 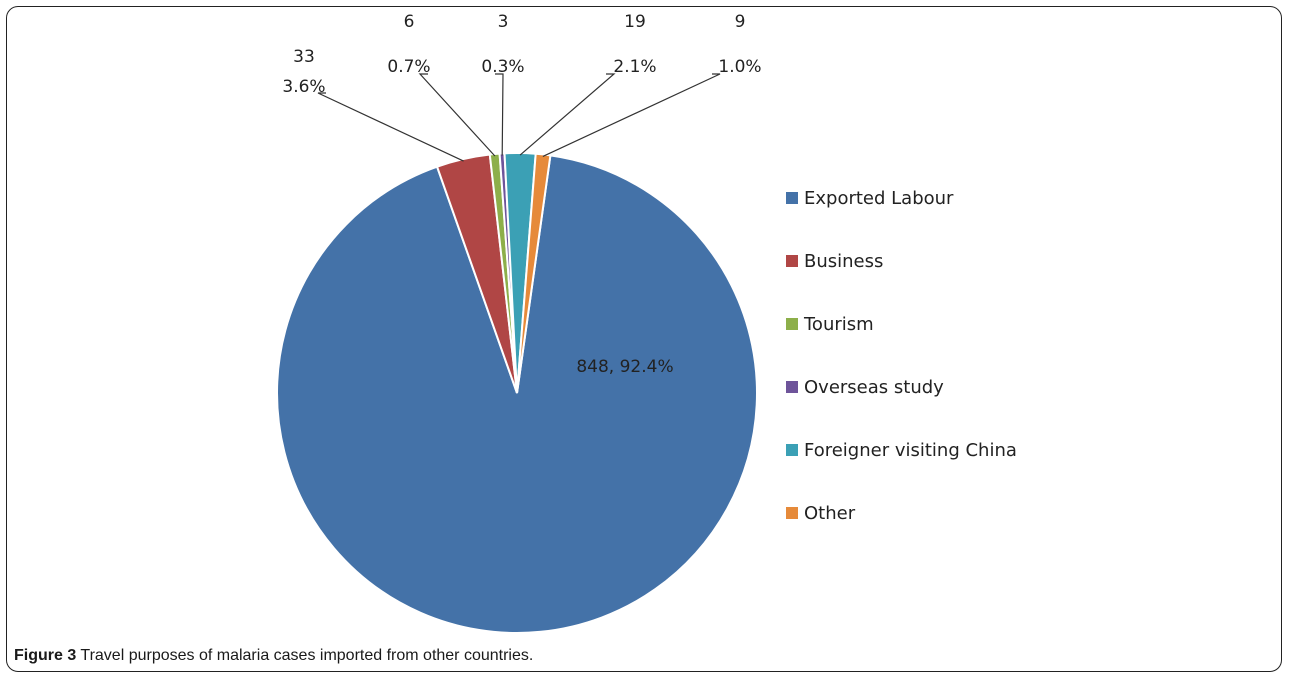 What do you see at coordinates (838, 324) in the screenshot?
I see `legend-label-tourism: Tourism` at bounding box center [838, 324].